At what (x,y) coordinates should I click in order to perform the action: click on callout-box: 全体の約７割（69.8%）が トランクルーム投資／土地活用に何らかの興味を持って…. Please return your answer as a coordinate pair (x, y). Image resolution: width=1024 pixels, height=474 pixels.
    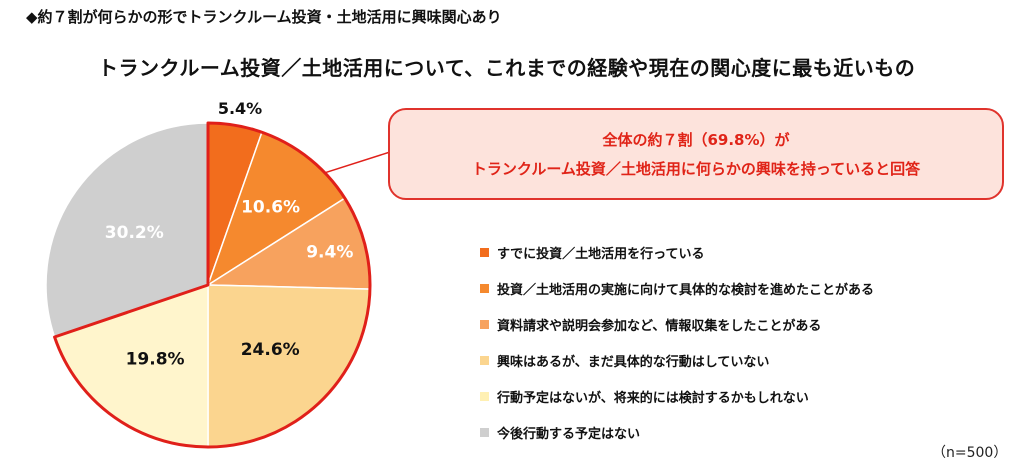
    Looking at the image, I should click on (696, 154).